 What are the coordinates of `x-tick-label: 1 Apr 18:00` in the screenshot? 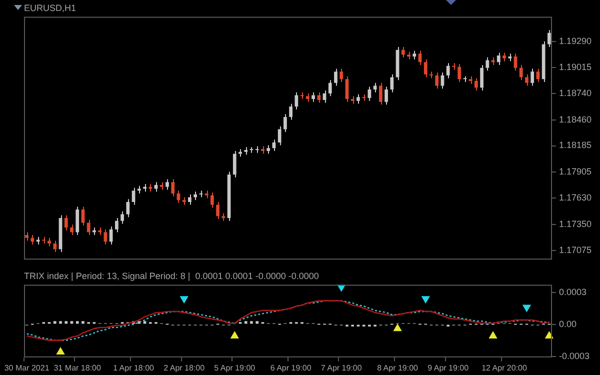 It's located at (134, 367).